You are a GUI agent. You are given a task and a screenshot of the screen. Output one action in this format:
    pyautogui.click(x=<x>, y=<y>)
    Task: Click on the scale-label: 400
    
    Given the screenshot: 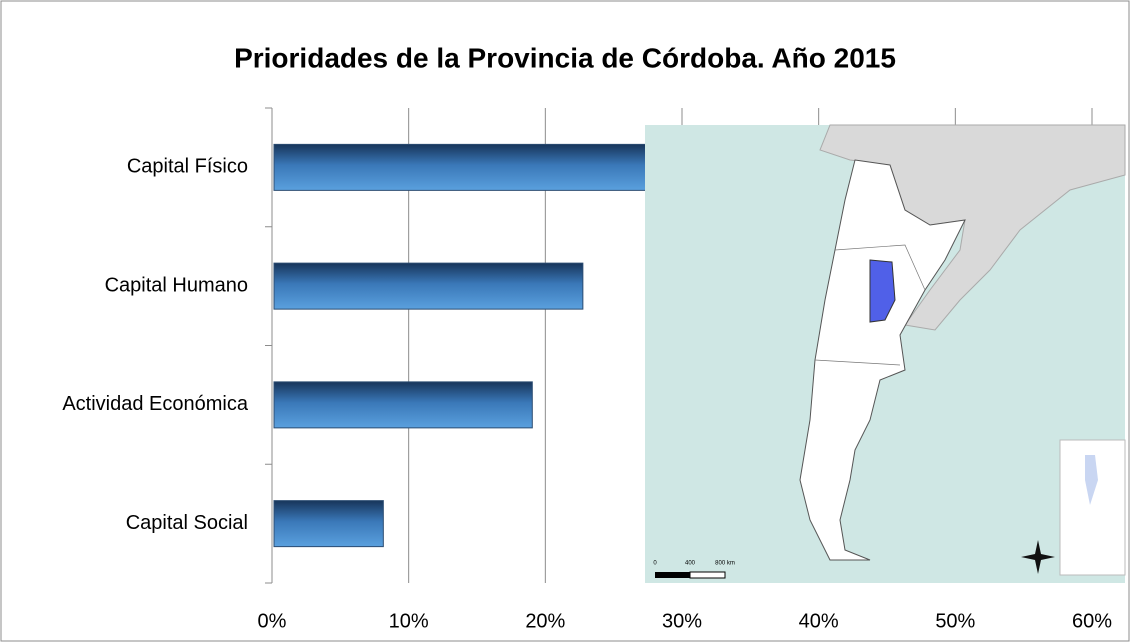 What is the action you would take?
    pyautogui.click(x=690, y=564)
    